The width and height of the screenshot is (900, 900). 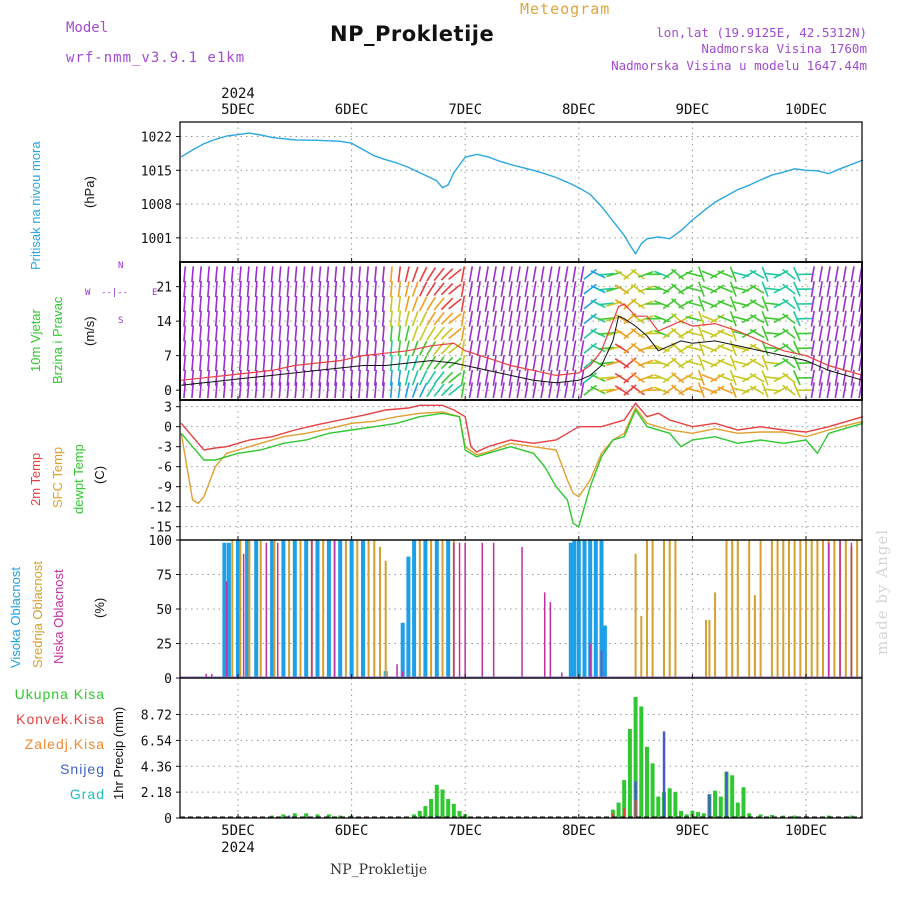 What do you see at coordinates (82, 769) in the screenshot?
I see `legend-snow: Snijeg` at bounding box center [82, 769].